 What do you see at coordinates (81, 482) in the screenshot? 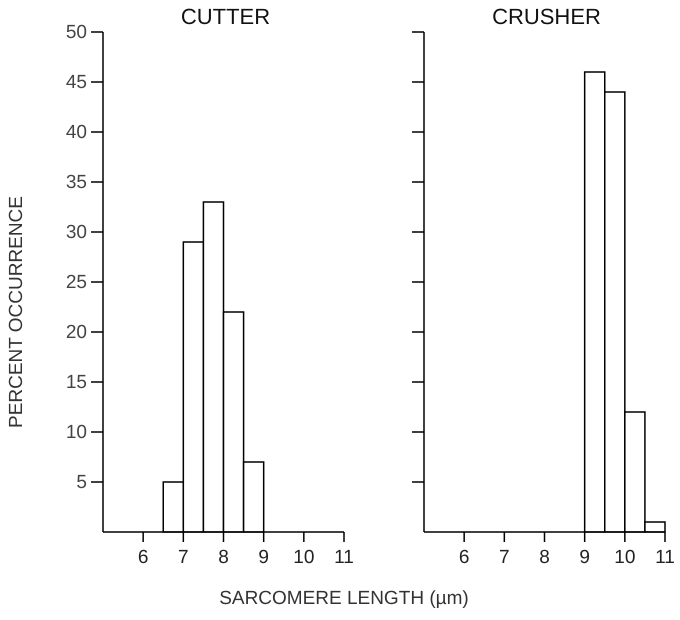
I see `y-tick-label: 5` at bounding box center [81, 482].